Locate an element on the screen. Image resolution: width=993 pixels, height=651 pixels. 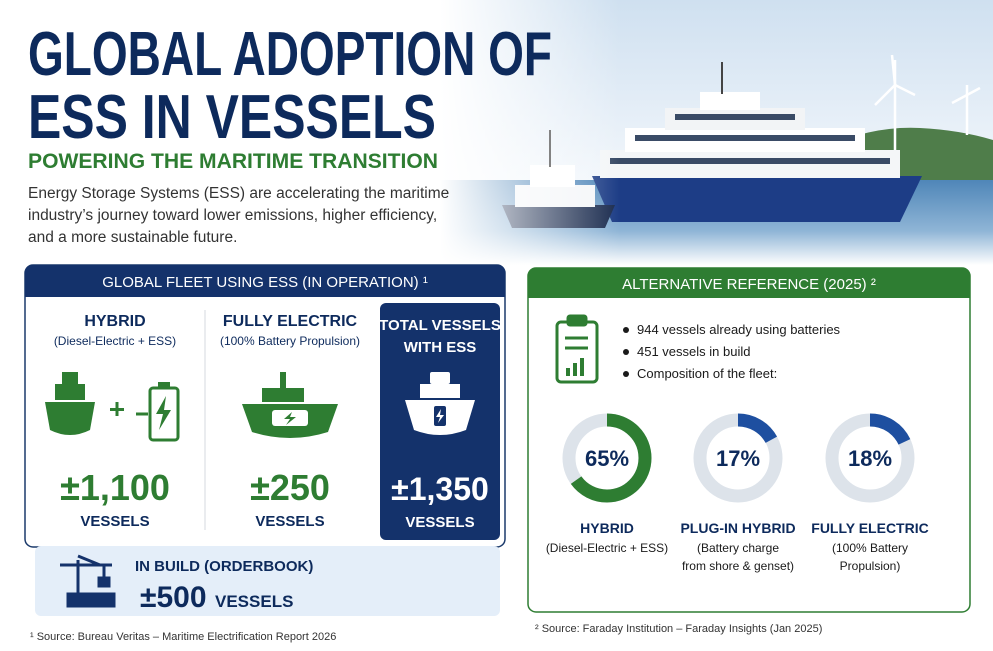
donut-value: 17% is located at coordinates (738, 458).